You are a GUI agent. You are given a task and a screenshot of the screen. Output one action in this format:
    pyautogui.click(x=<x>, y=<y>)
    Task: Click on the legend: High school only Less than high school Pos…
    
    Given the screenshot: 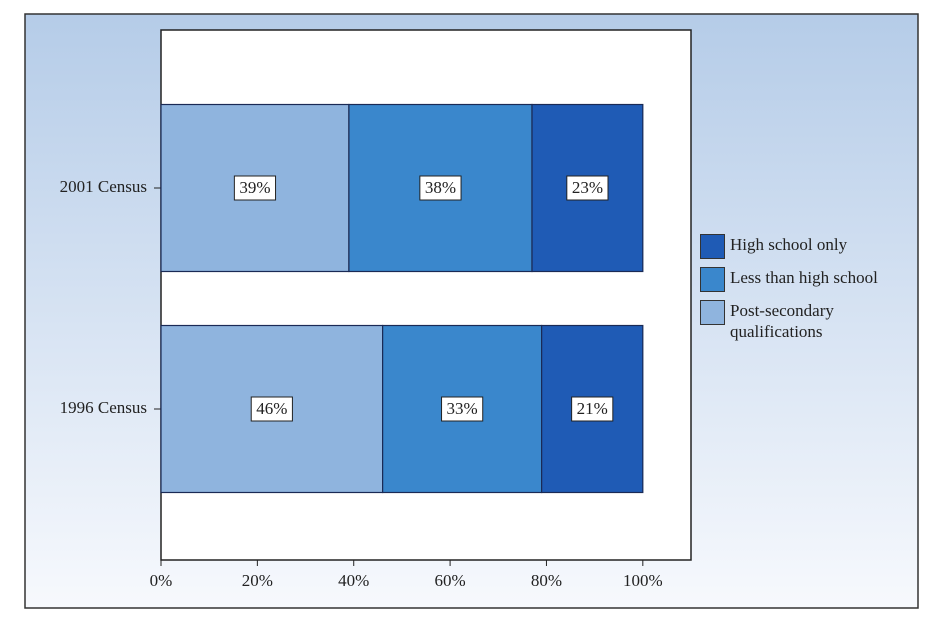 What is the action you would take?
    pyautogui.click(x=805, y=292)
    